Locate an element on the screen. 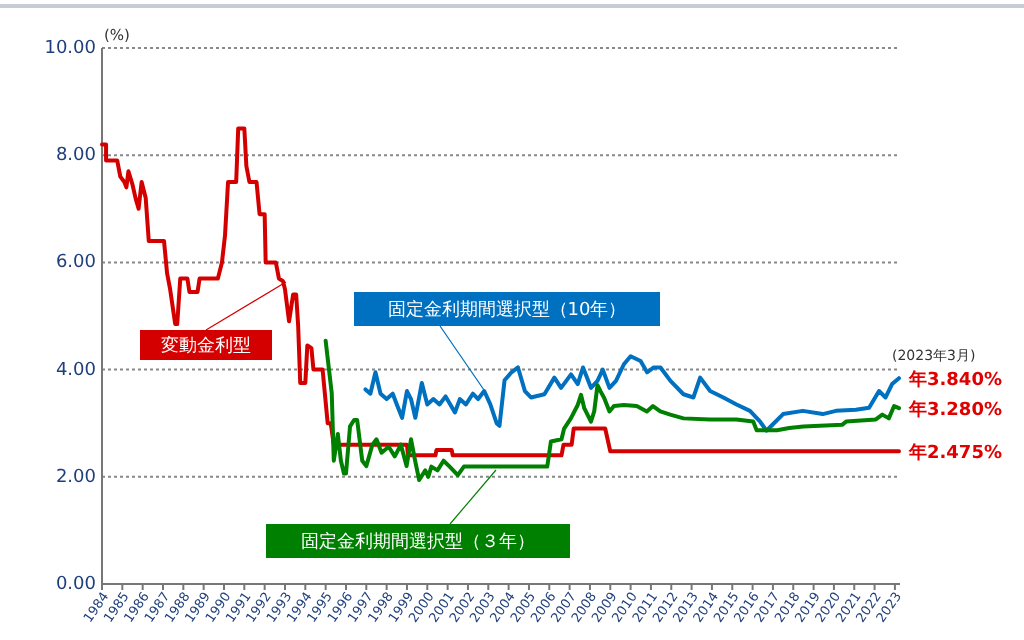 The image size is (1024, 640). y-tick-label: 2.00 is located at coordinates (76, 477).